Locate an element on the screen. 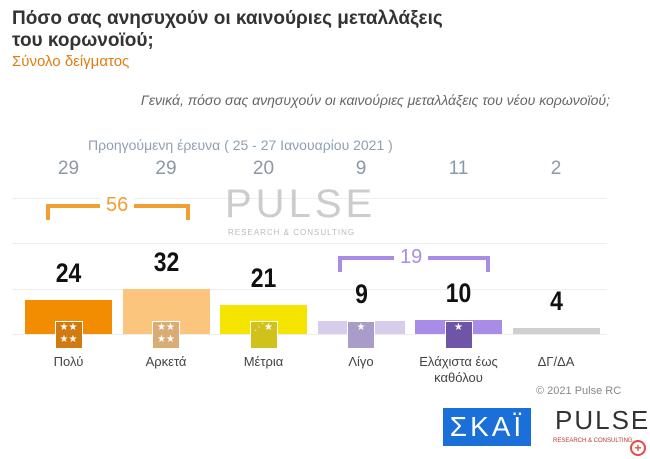  bar is located at coordinates (556, 331).